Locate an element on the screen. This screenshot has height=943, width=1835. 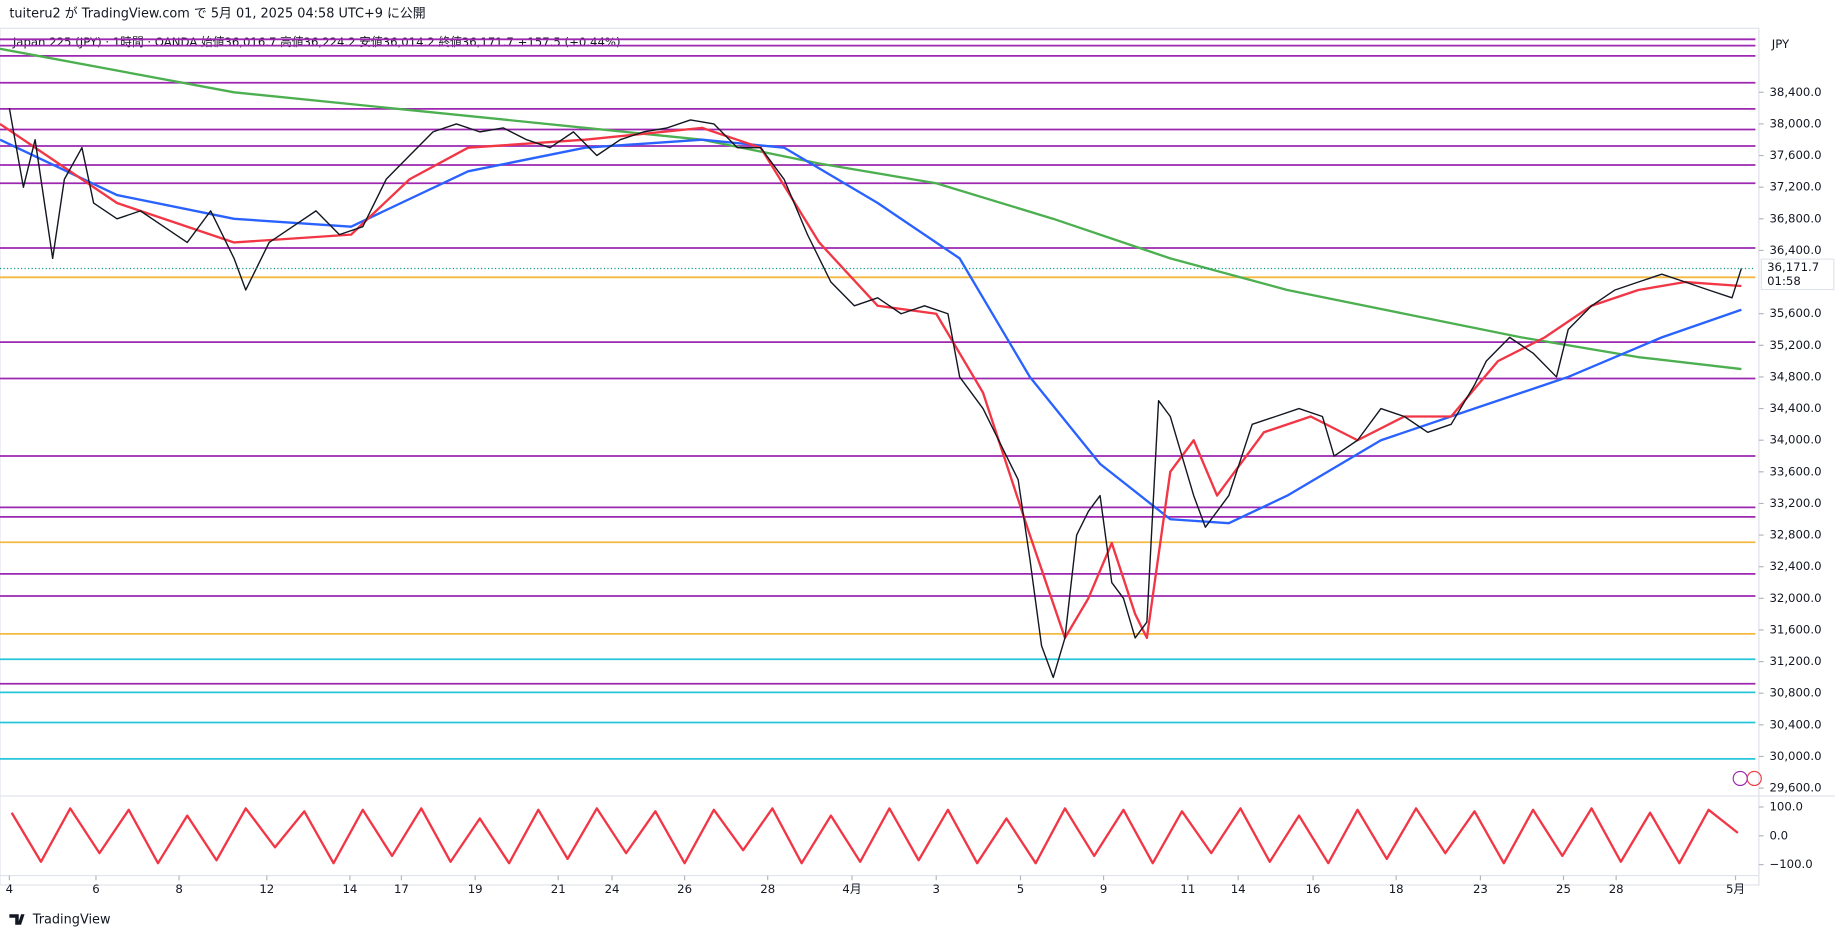
x-tick-label: 4 is located at coordinates (9, 889).